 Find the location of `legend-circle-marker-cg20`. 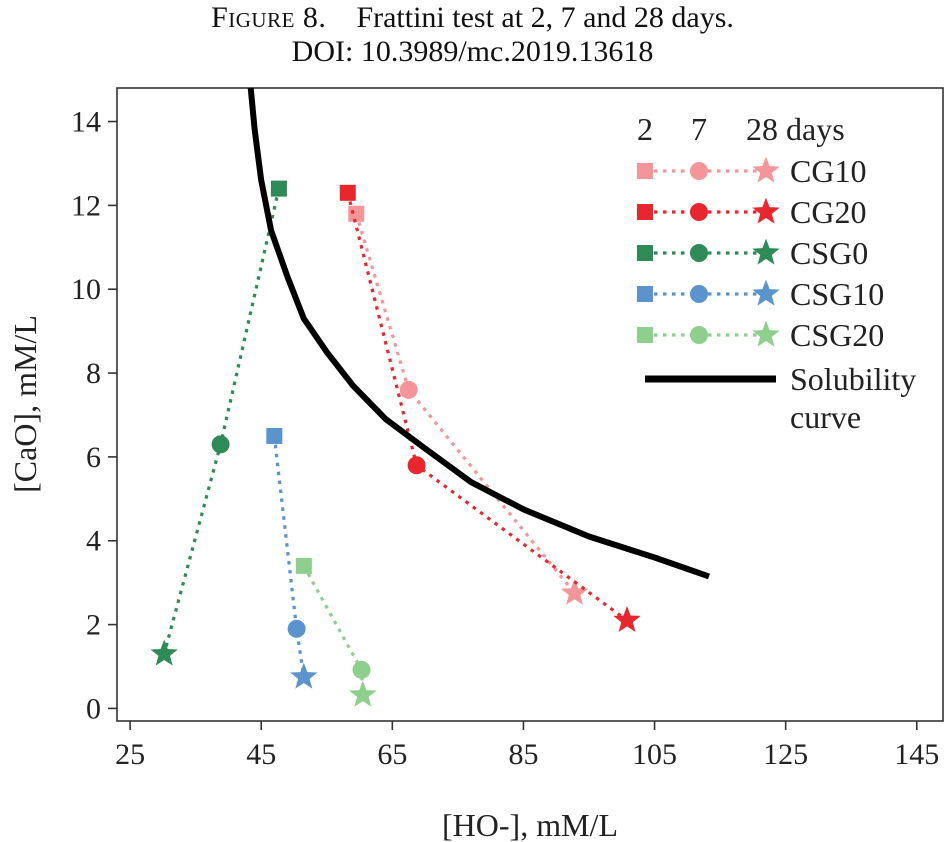

legend-circle-marker-cg20 is located at coordinates (699, 212).